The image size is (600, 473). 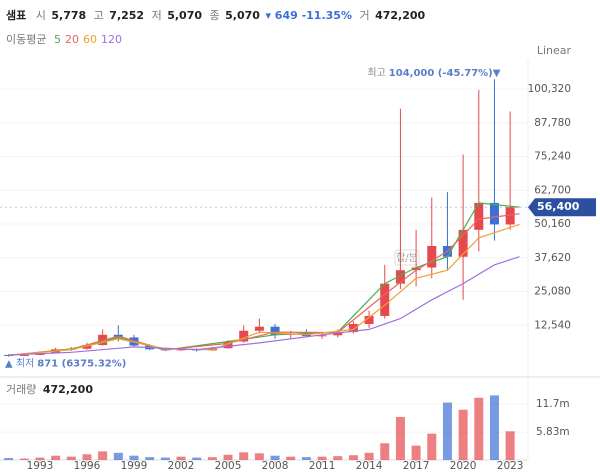 What do you see at coordinates (554, 50) in the screenshot?
I see `scale-mode: Linear` at bounding box center [554, 50].